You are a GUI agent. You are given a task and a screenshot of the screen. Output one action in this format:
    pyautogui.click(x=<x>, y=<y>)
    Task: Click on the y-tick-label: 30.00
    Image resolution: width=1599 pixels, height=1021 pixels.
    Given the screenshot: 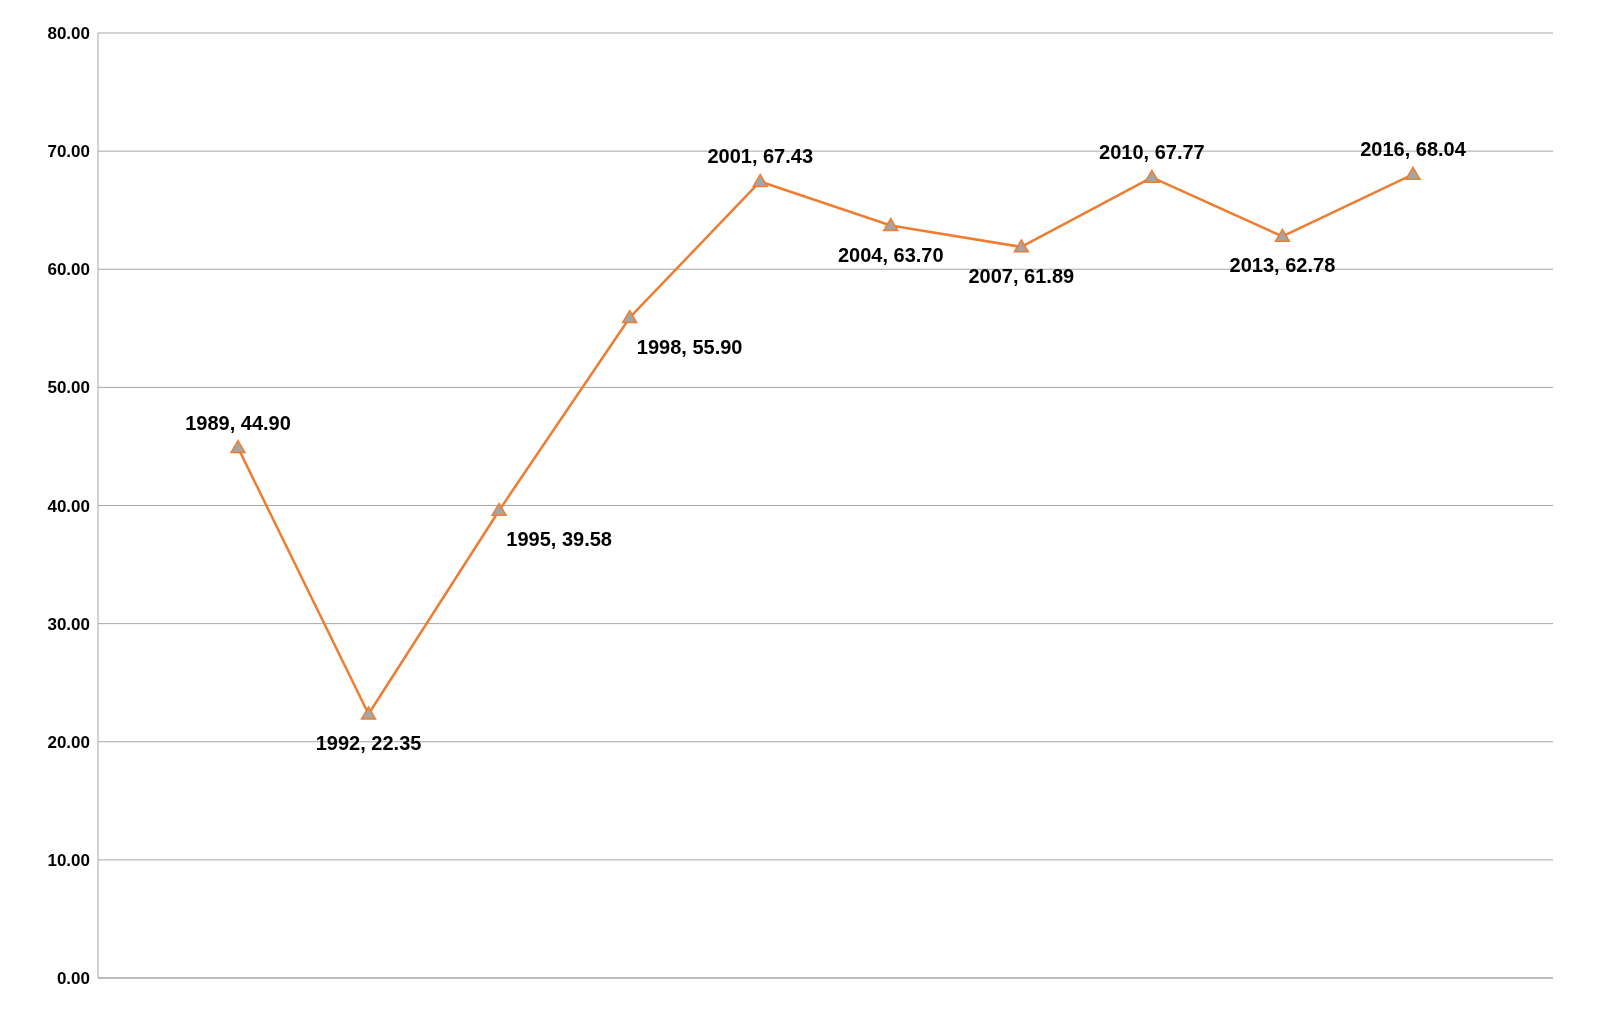 What is the action you would take?
    pyautogui.click(x=68, y=624)
    